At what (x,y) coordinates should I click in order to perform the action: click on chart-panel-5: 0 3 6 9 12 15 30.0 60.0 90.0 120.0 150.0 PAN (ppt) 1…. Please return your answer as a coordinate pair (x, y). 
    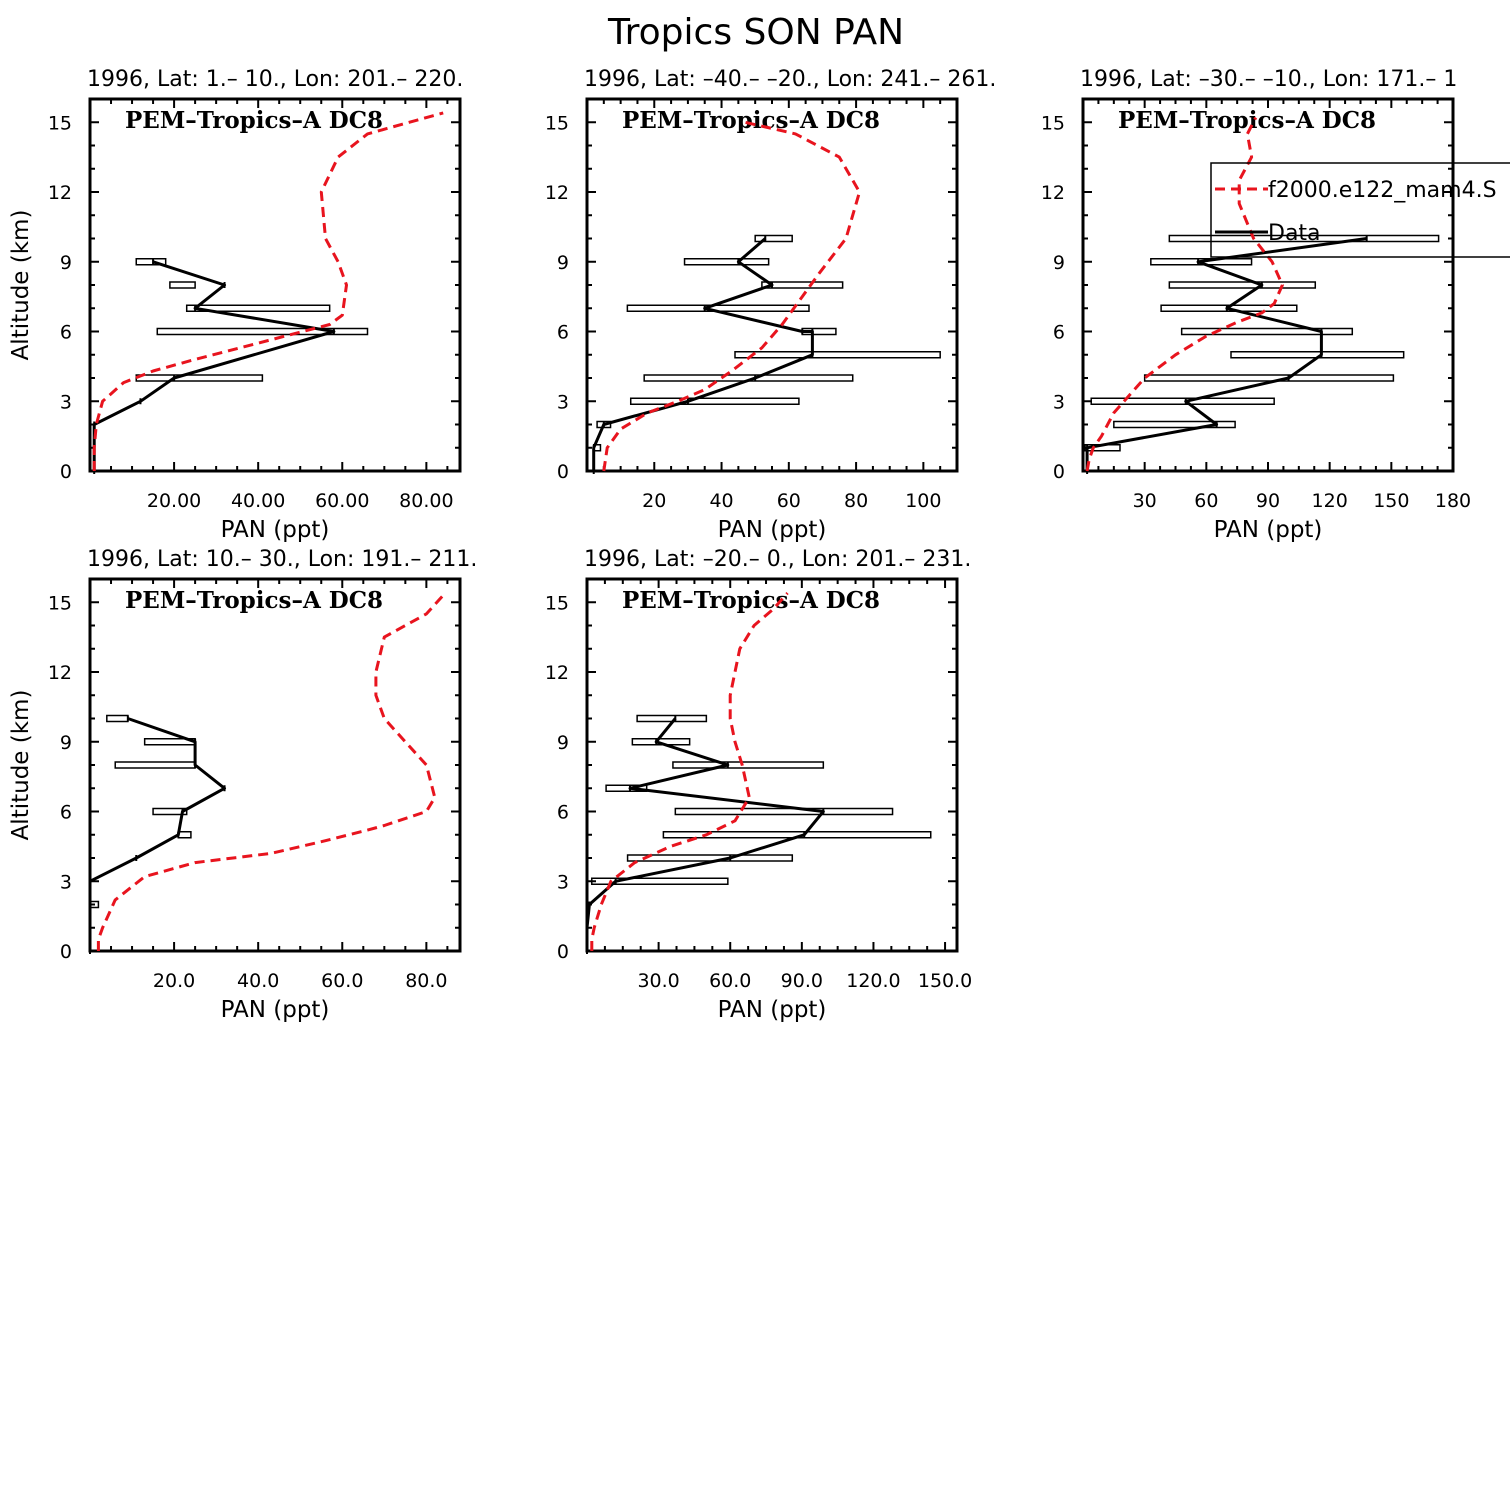
    Looking at the image, I should click on (758, 785).